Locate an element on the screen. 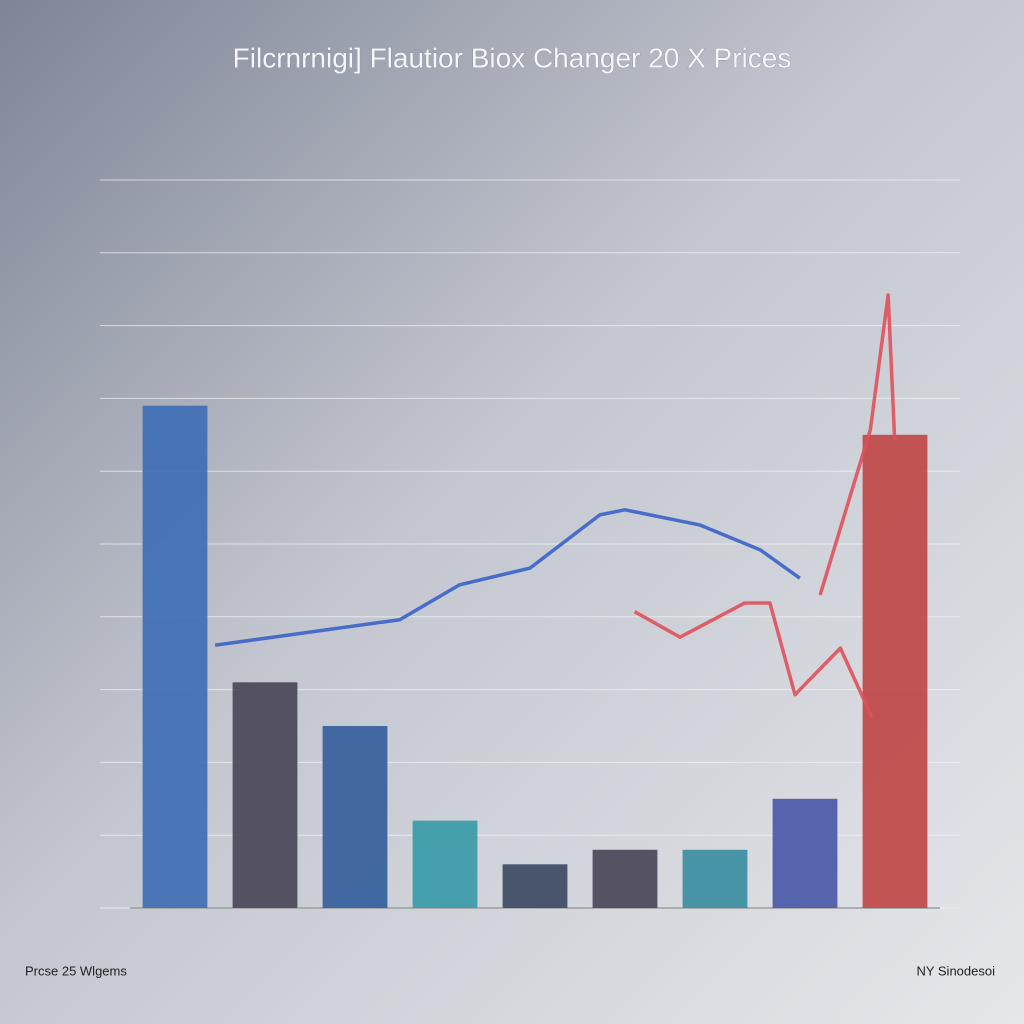 Image resolution: width=1024 pixels, height=1024 pixels. footer-right: NY Sinodesoi is located at coordinates (955, 970).